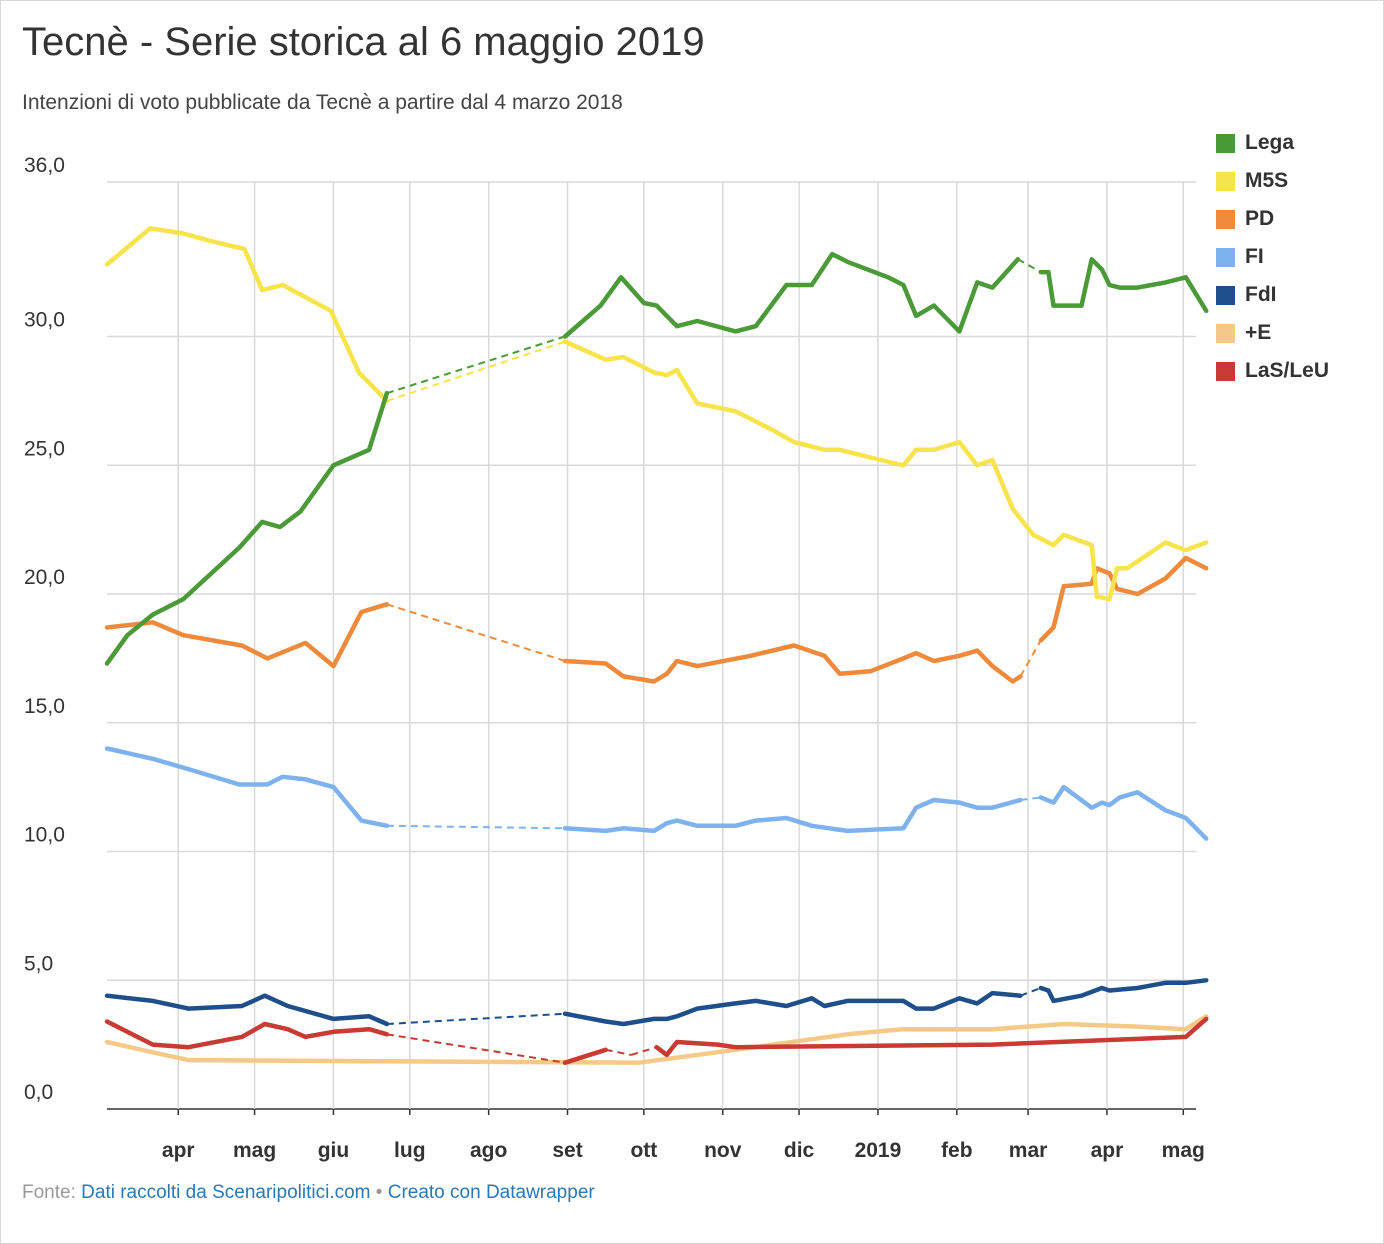  What do you see at coordinates (643, 1150) in the screenshot?
I see `x-tick-label: ott` at bounding box center [643, 1150].